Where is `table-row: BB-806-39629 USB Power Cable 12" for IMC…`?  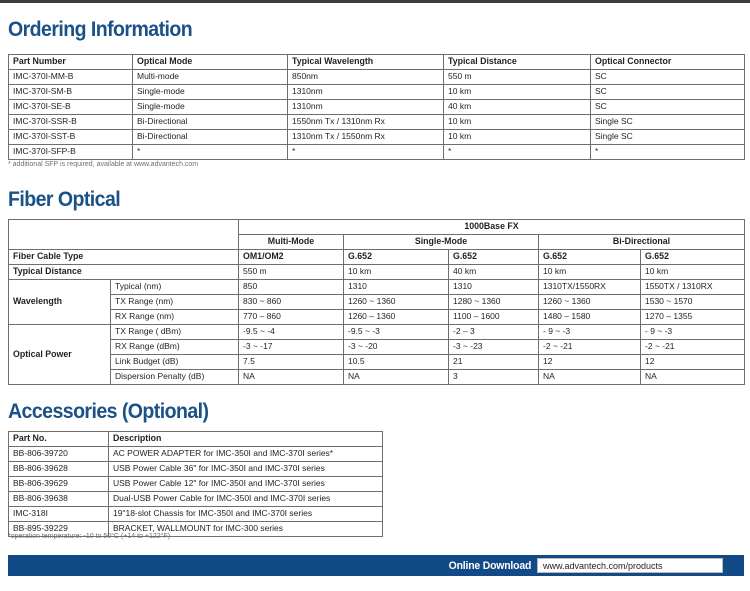 table-row: BB-806-39629 USB Power Cable 12" for IMC… is located at coordinates (195, 484).